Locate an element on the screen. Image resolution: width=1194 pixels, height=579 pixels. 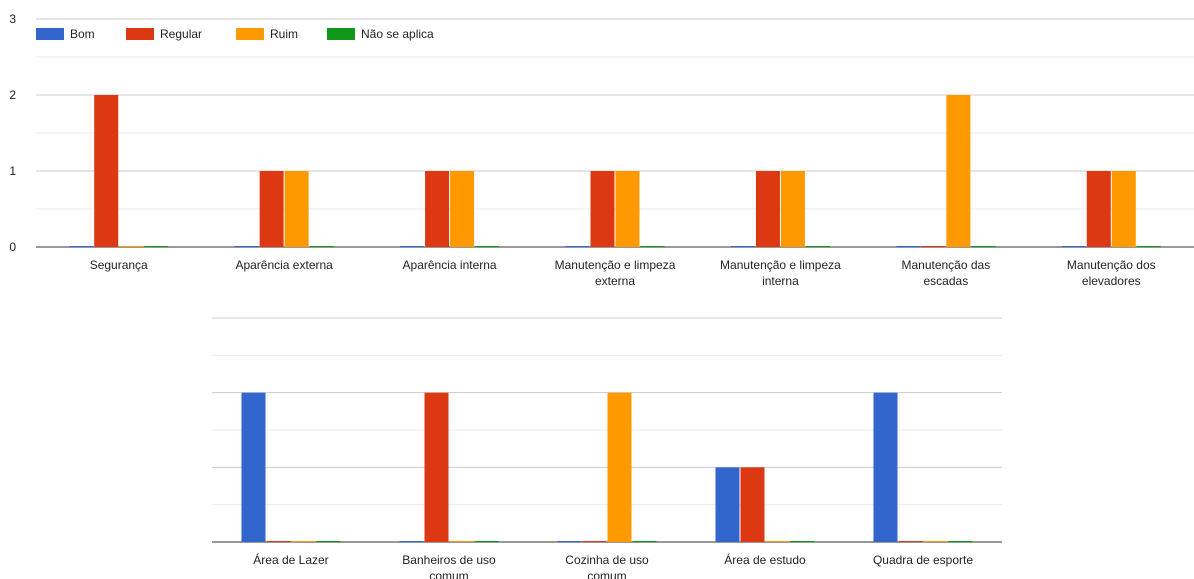
bar-nao-se-aplica-banheiros-de-uso-comum is located at coordinates (486, 541).